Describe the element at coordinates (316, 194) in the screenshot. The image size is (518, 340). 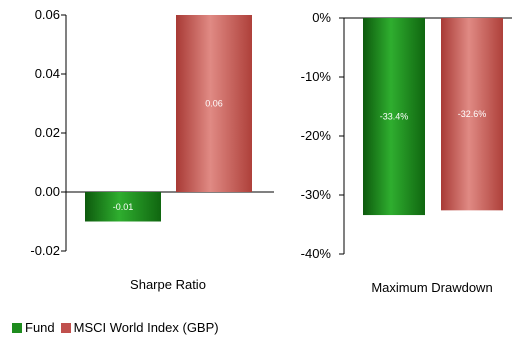
I see `y-tick-label: -30%` at that location.